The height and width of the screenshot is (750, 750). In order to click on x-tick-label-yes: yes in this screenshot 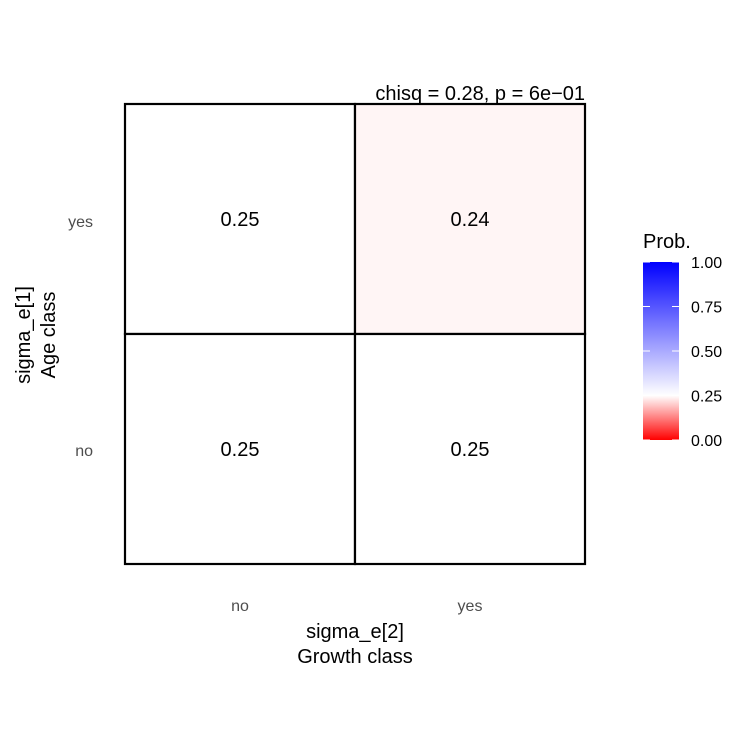, I will do `click(470, 606)`.